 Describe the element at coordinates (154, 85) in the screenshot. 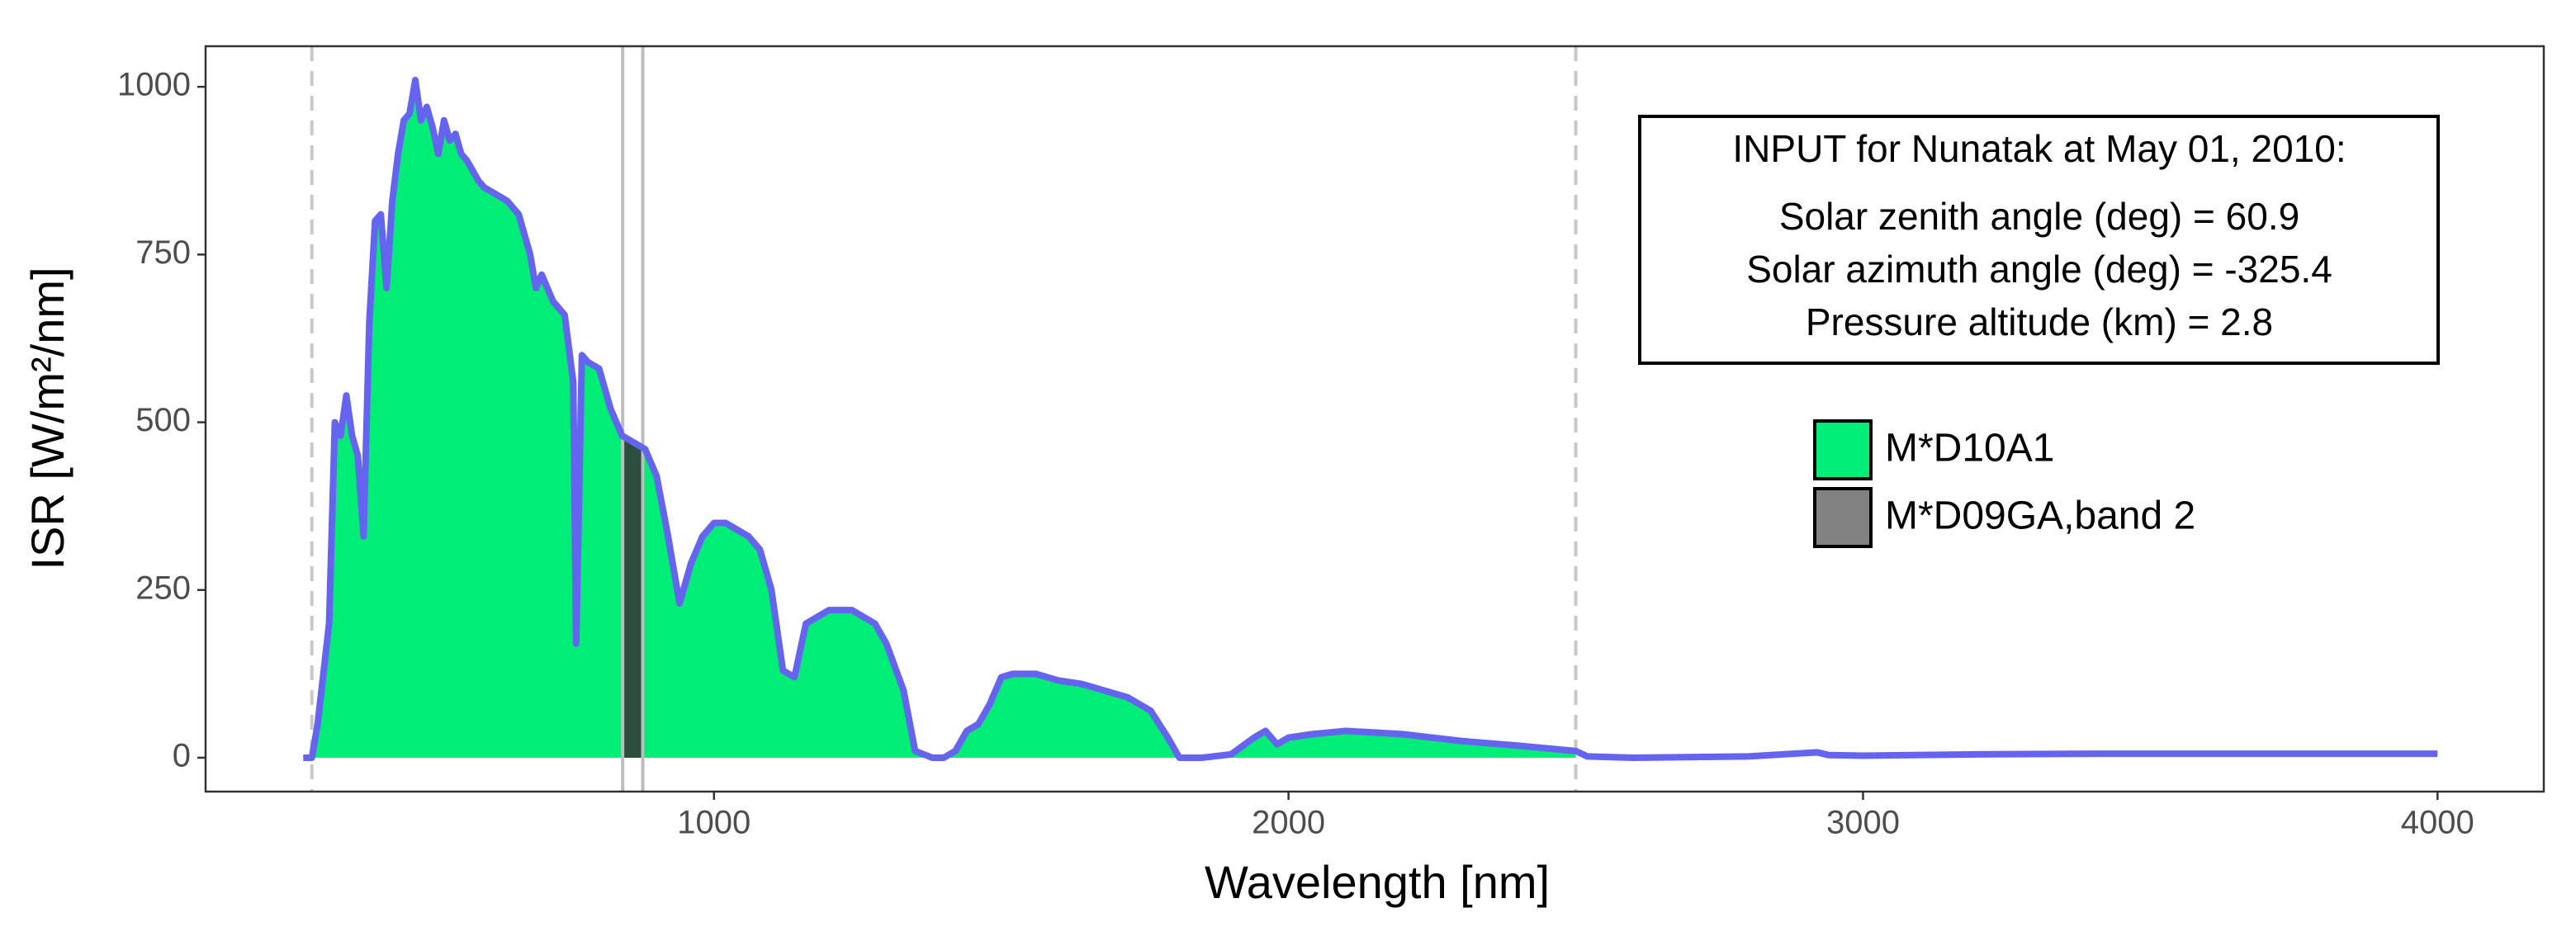

I see `y-tick-label: 1000` at that location.